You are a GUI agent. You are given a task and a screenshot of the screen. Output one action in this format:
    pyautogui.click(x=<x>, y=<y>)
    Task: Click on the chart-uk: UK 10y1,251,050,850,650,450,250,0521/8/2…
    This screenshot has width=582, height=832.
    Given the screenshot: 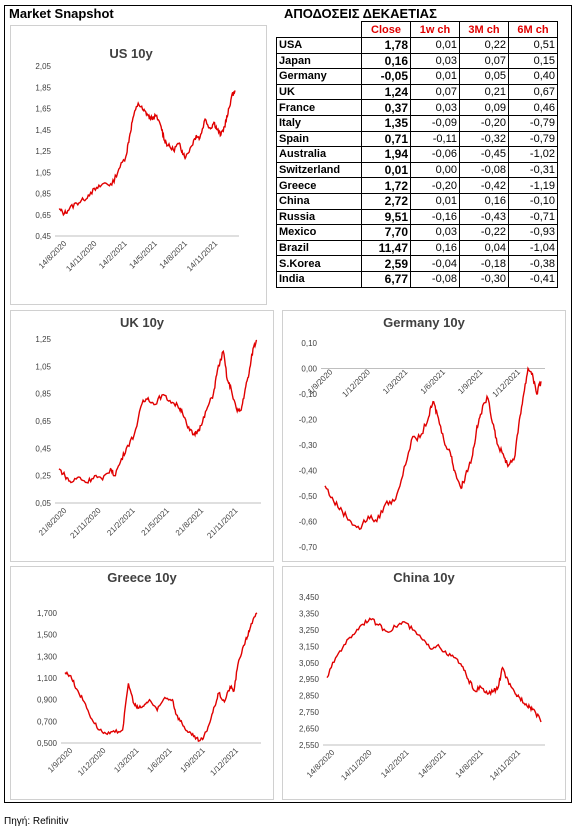 What is the action you would take?
    pyautogui.click(x=148, y=427)
    